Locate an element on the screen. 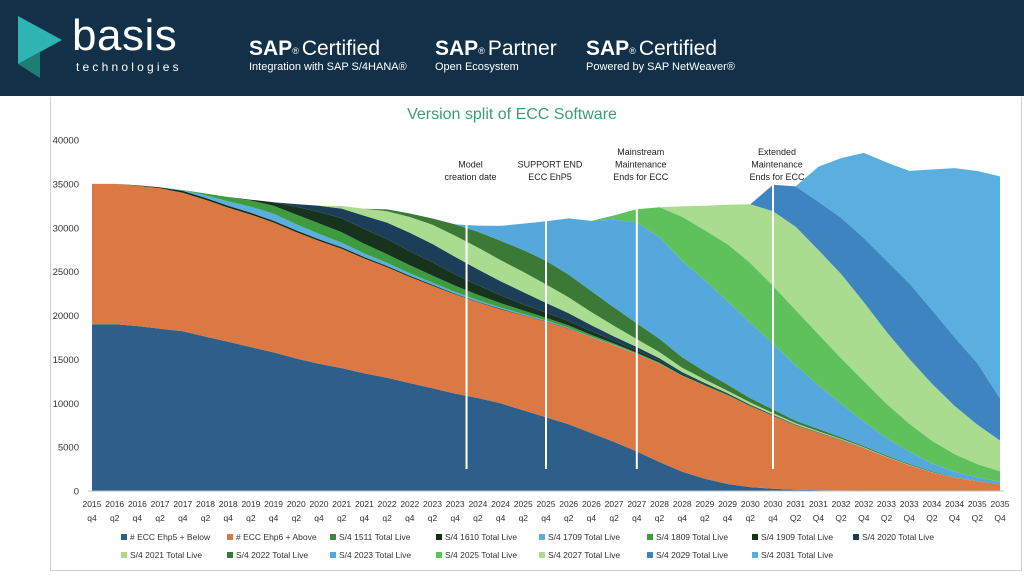 This screenshot has height=577, width=1024. x-tick-year-label: 2016 is located at coordinates (114, 504).